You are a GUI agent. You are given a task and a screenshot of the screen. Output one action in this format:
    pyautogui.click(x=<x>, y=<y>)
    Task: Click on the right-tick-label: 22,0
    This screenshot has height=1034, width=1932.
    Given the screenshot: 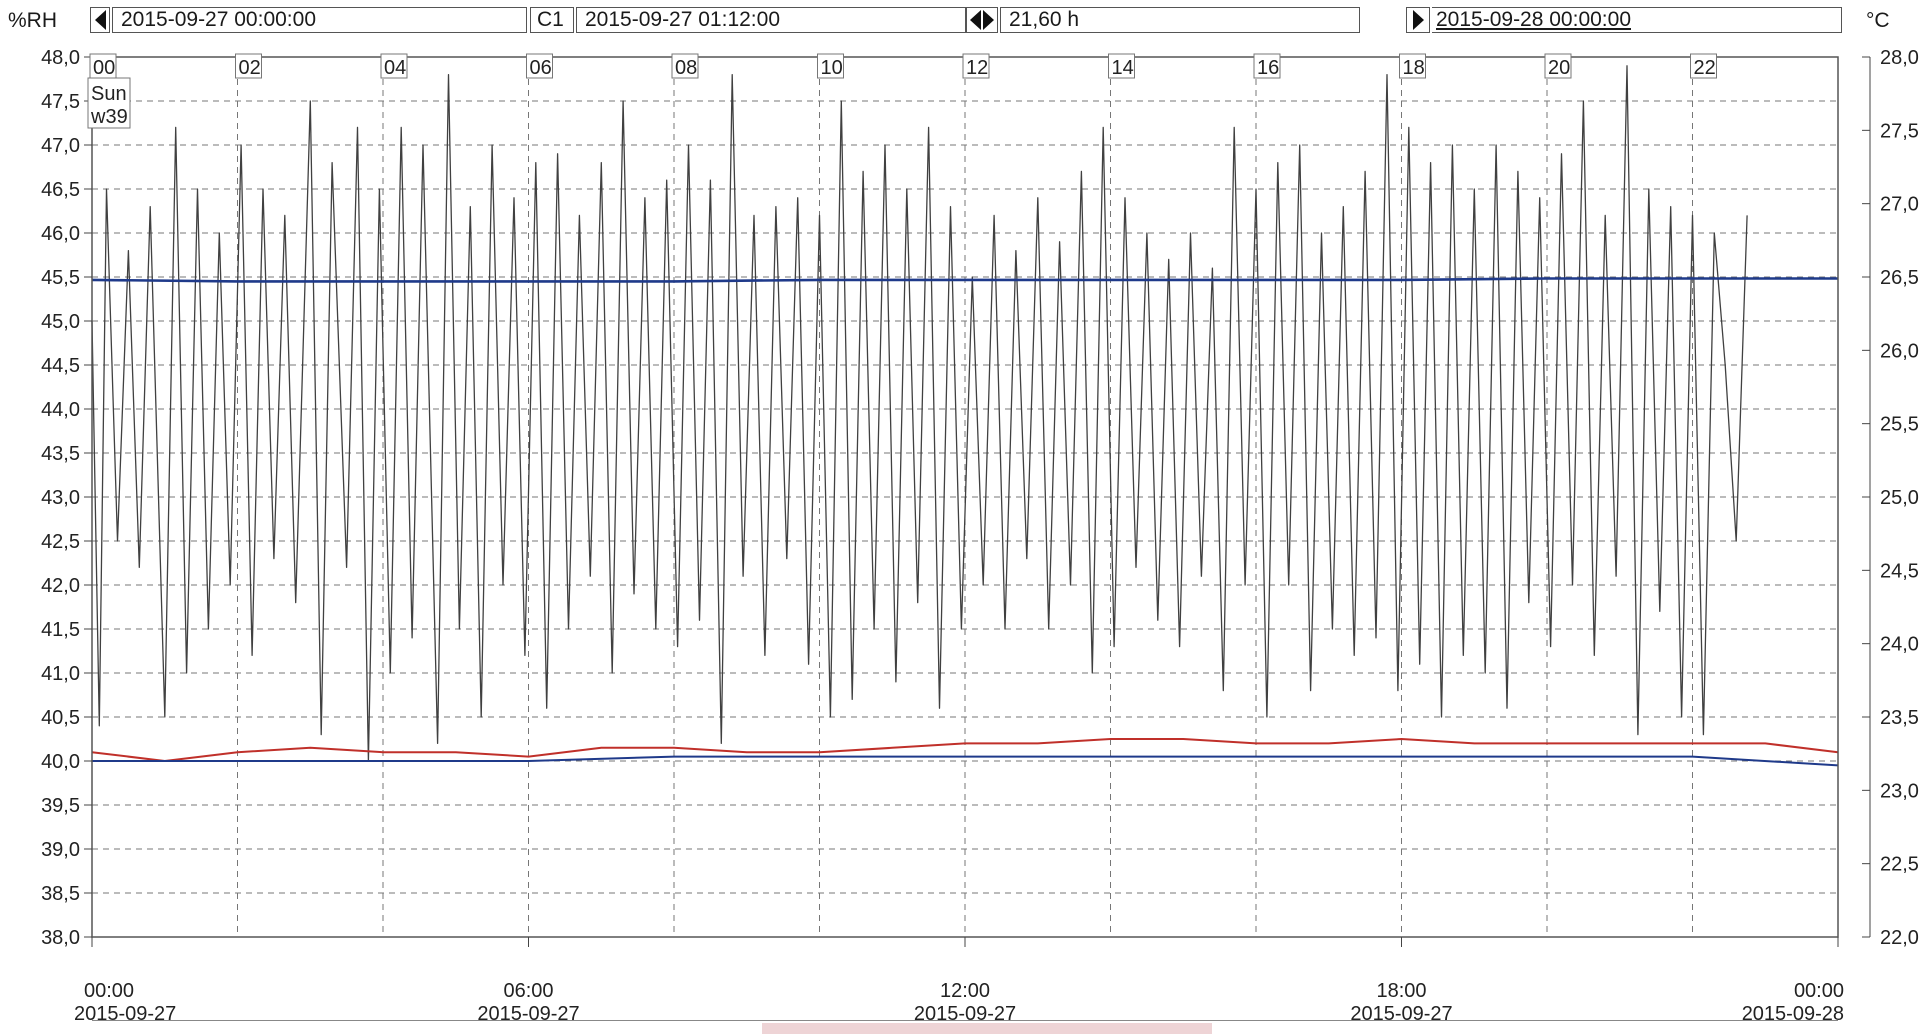 What is the action you would take?
    pyautogui.click(x=1899, y=938)
    